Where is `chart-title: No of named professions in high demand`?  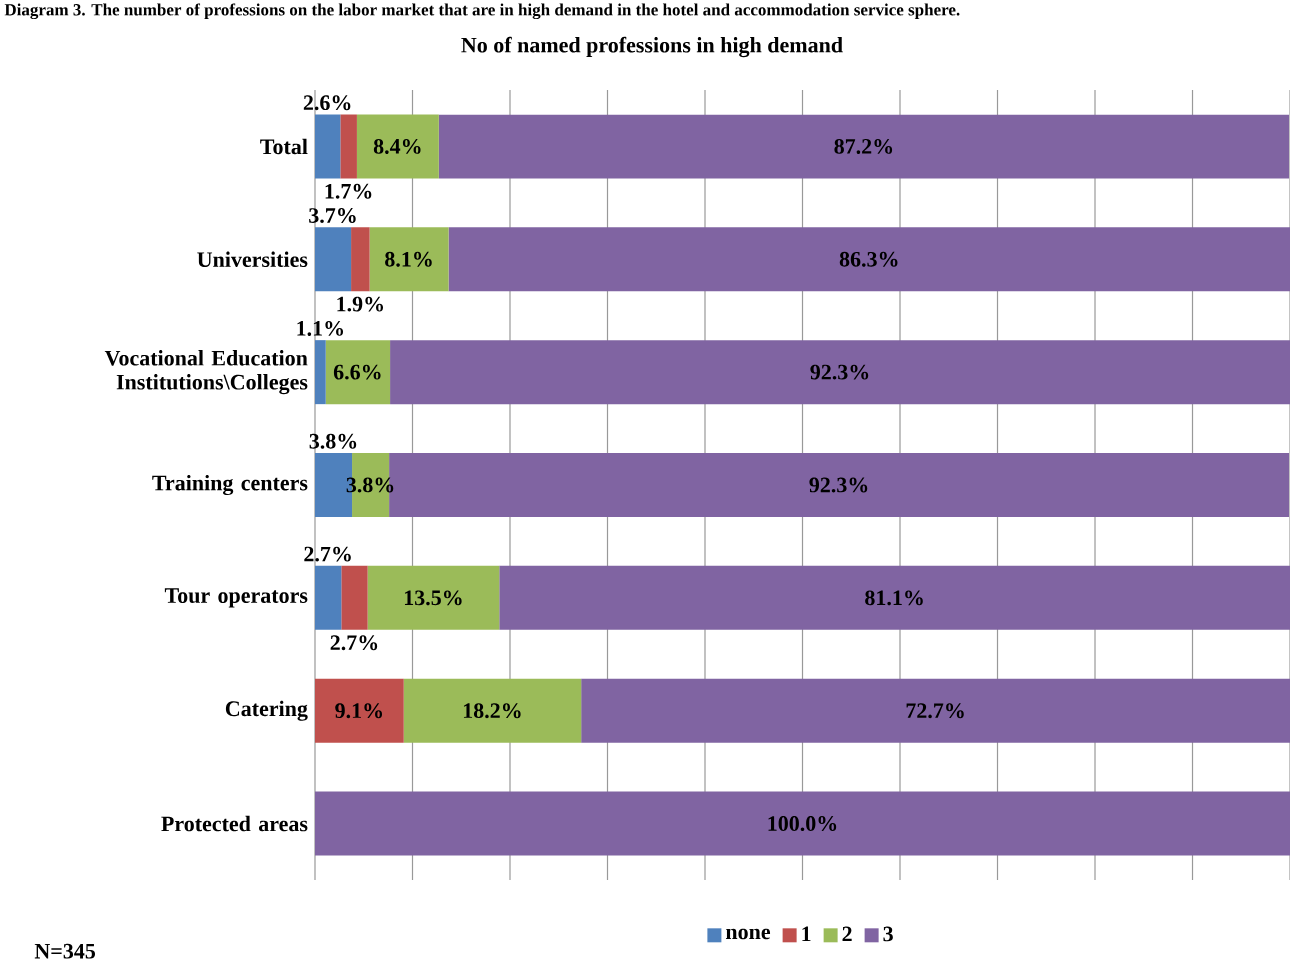 chart-title: No of named professions in high demand is located at coordinates (652, 47).